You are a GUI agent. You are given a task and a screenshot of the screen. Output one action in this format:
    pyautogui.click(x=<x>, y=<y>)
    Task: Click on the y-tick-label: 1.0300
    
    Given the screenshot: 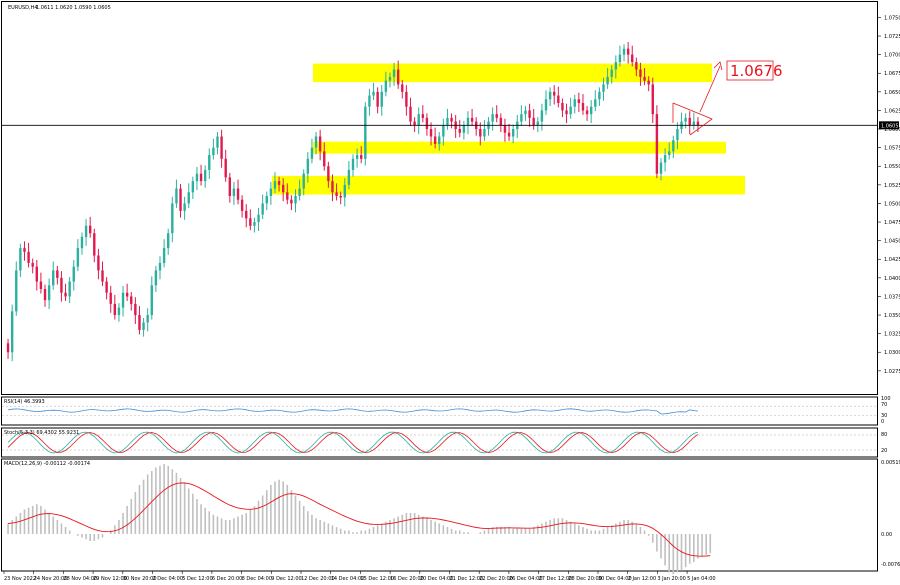 What is the action you would take?
    pyautogui.click(x=892, y=353)
    